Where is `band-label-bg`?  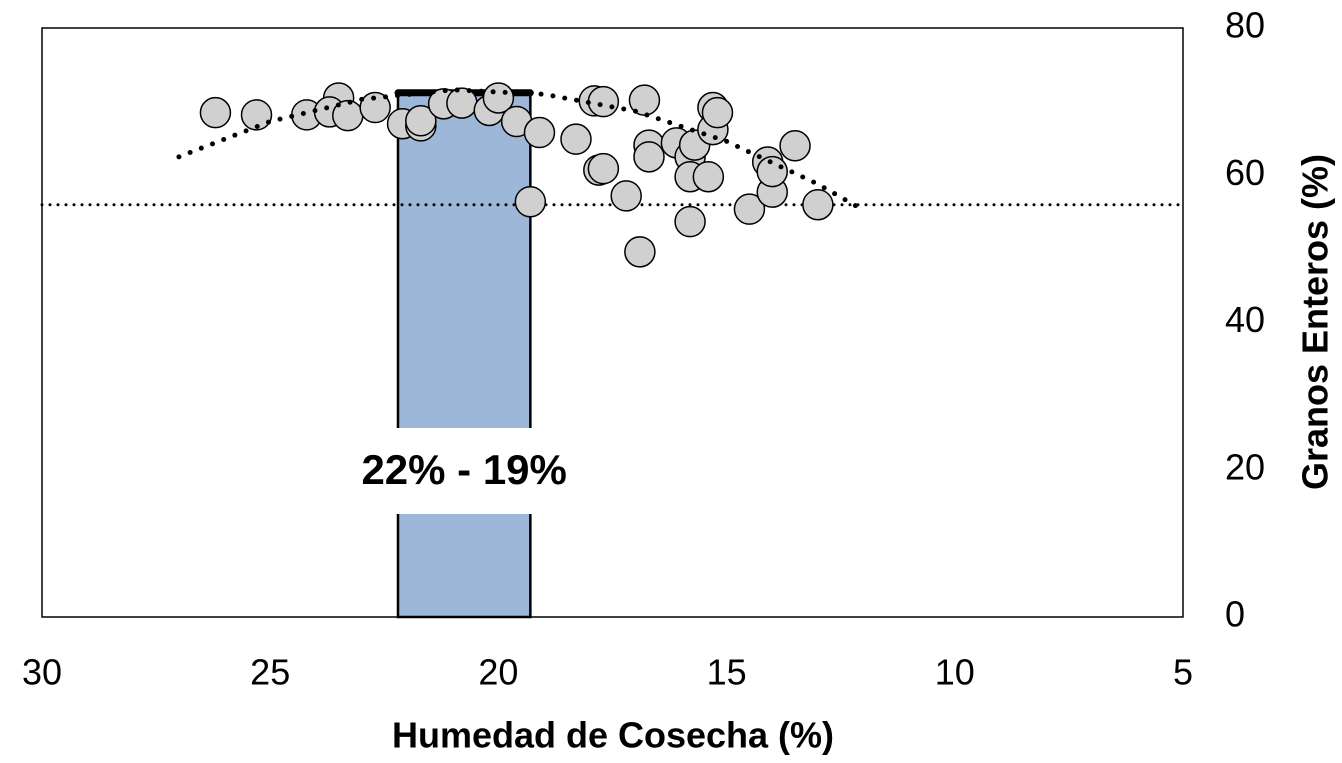
band-label-bg is located at coordinates (464, 471).